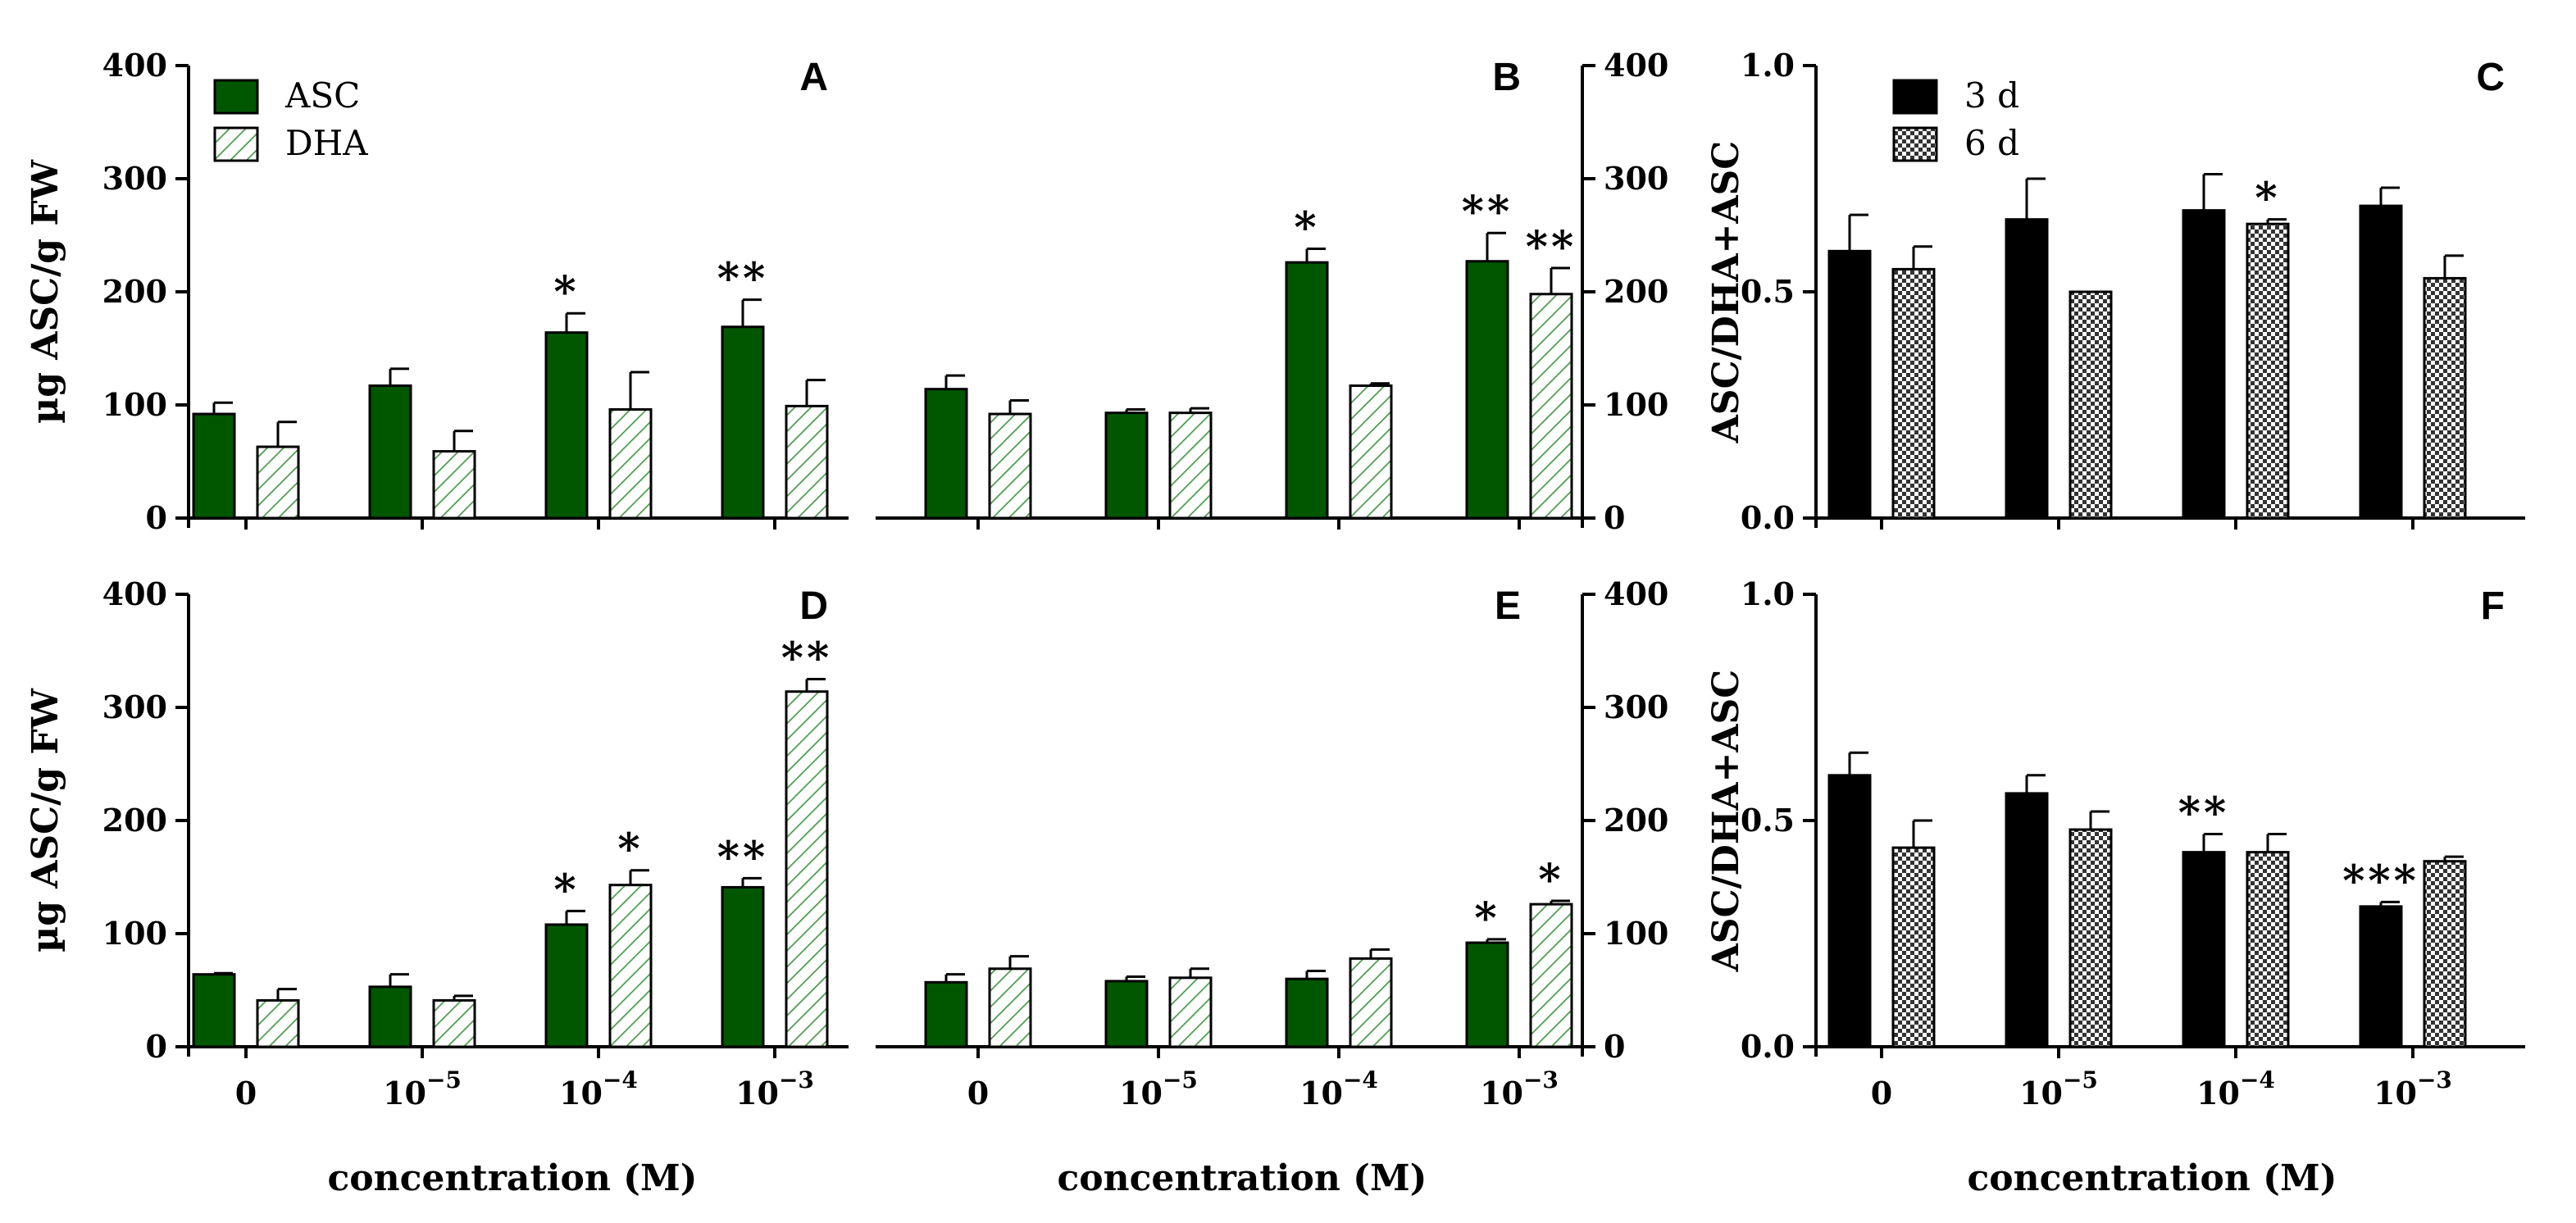 This screenshot has height=1223, width=2576. What do you see at coordinates (1882, 1093) in the screenshot?
I see `x-tick-label-f: 0` at bounding box center [1882, 1093].